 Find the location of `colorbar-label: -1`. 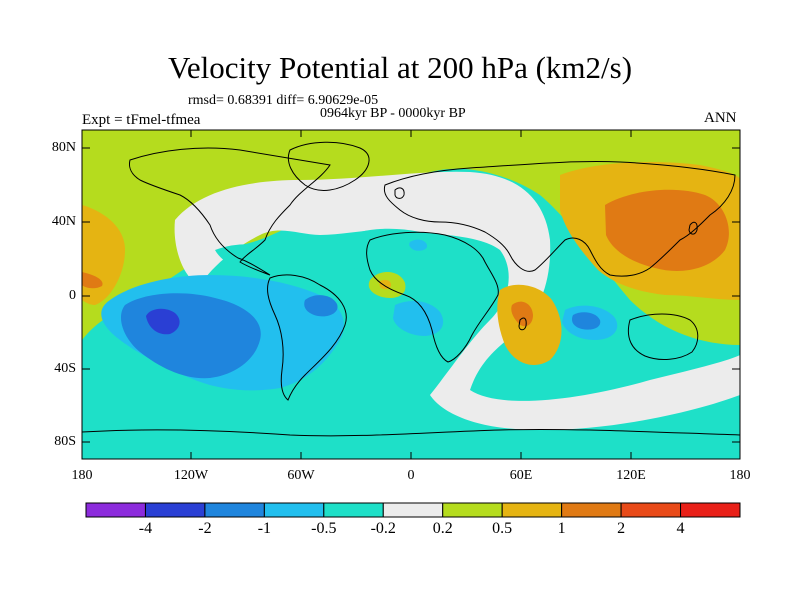

colorbar-label: -1 is located at coordinates (264, 528).